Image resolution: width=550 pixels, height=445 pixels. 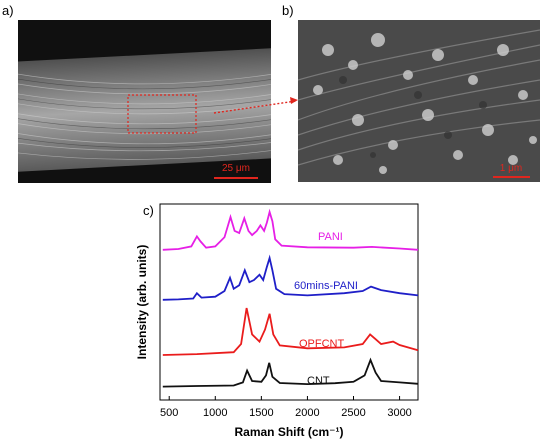 I want to click on panel-b-label: b), so click(x=288, y=10).